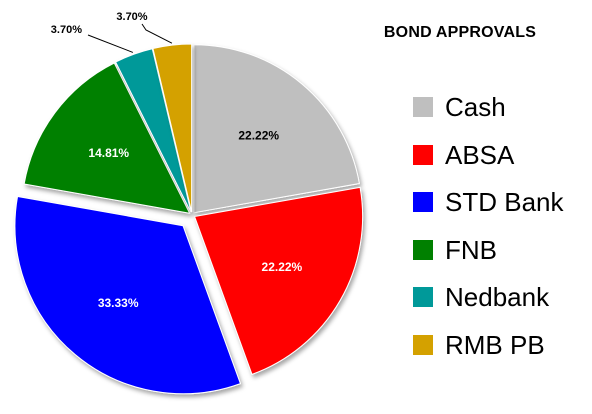  I want to click on legend-swatch-fnb, so click(423, 249).